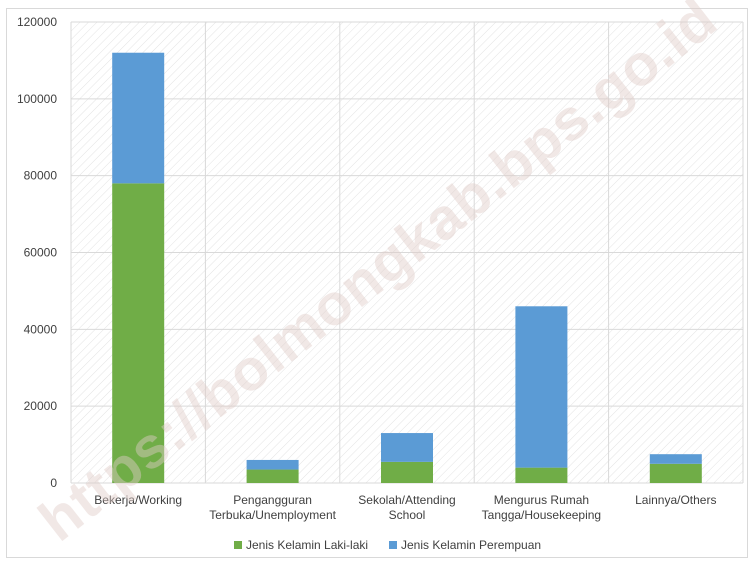 This screenshot has height=571, width=754. I want to click on x-tick-label-line: Lainnya/Others, so click(675, 500).